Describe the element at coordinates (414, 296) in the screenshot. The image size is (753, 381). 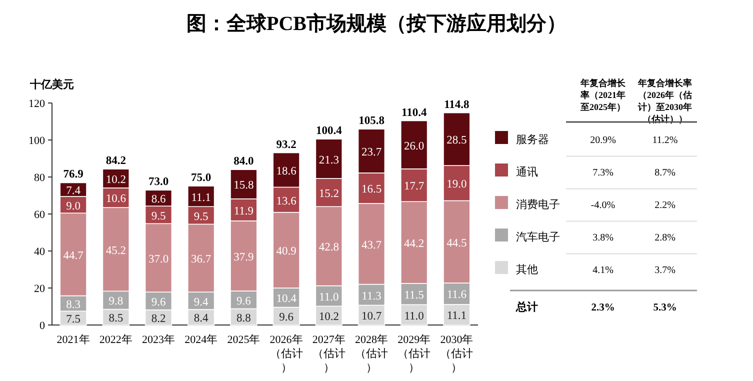
I see `data-label: 11.5` at that location.